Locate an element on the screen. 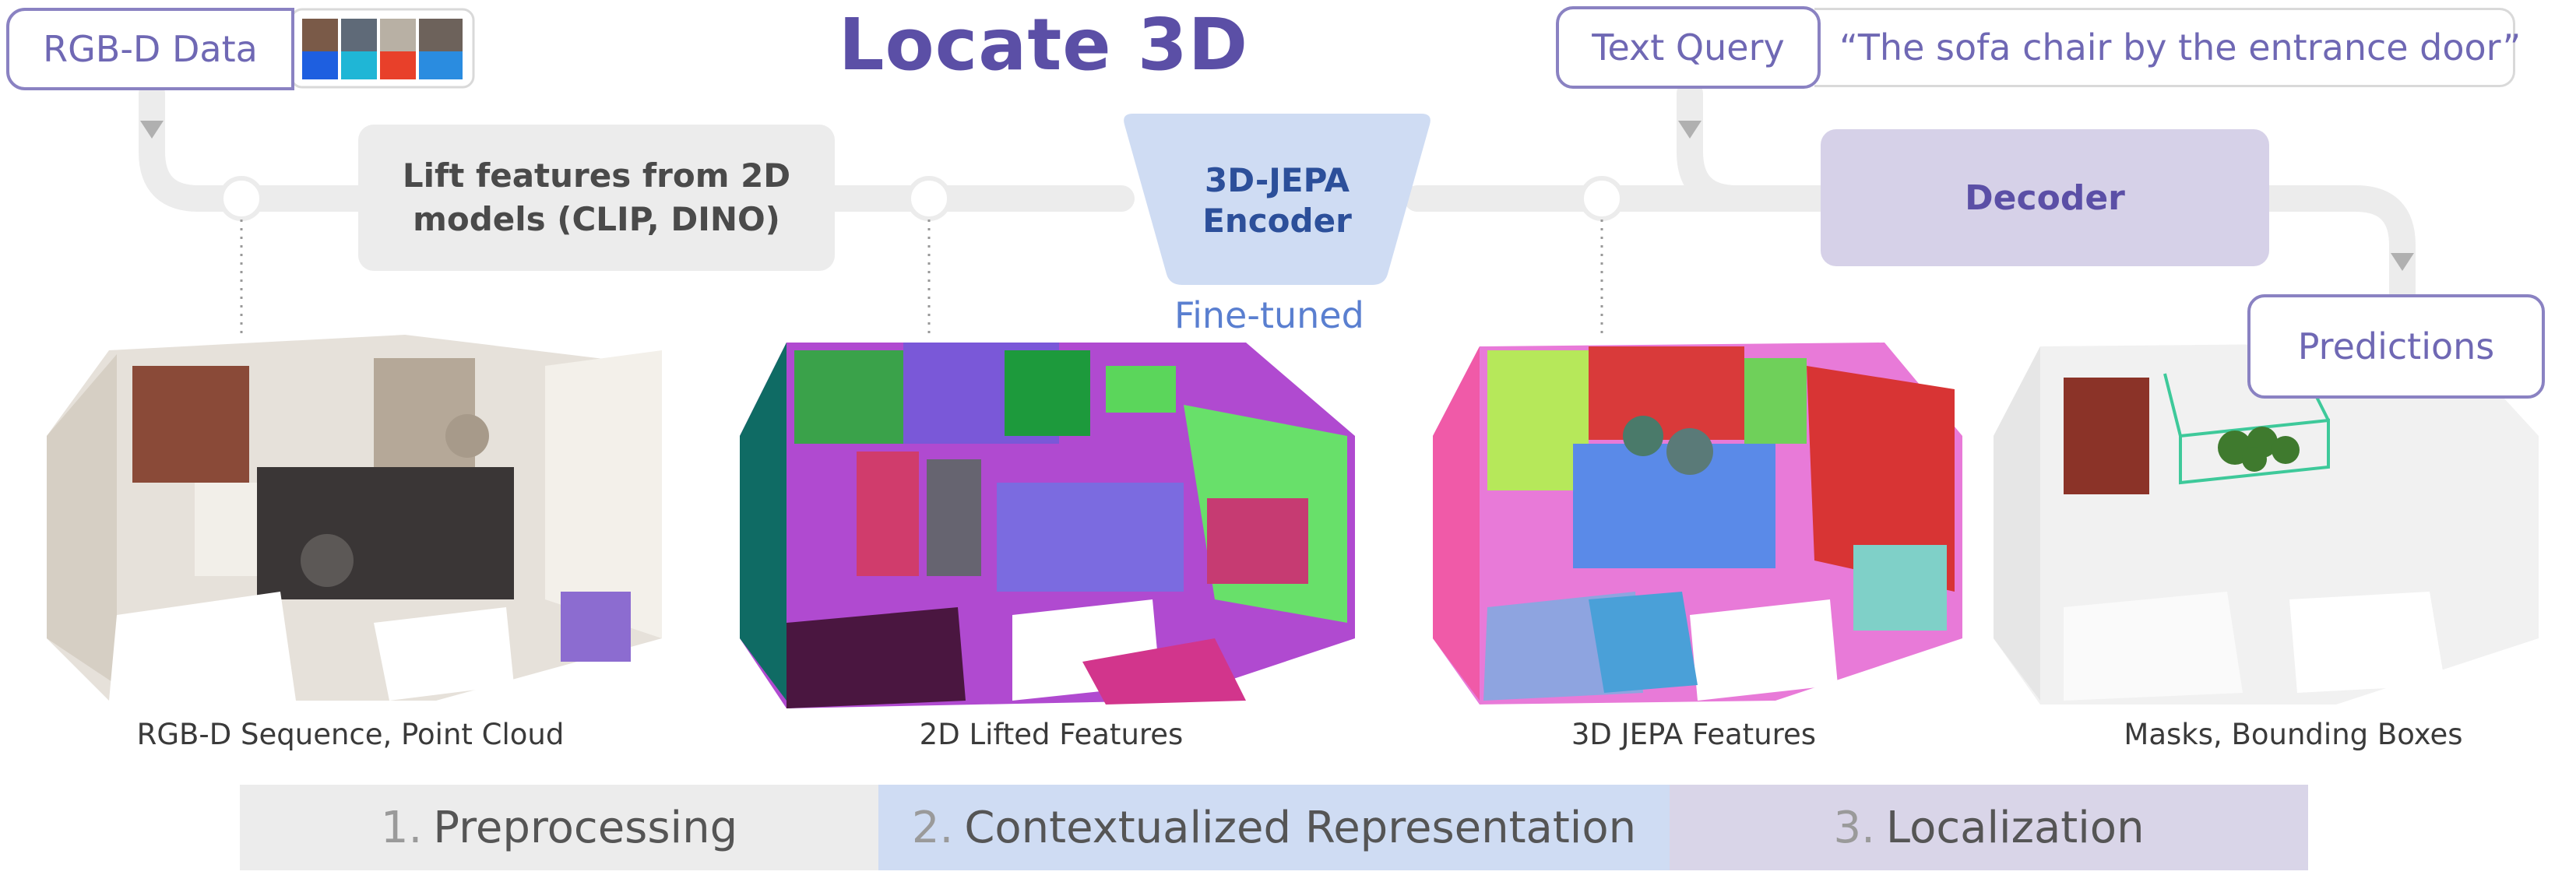 Image resolution: width=2576 pixels, height=875 pixels. stage-number: 2. is located at coordinates (932, 827).